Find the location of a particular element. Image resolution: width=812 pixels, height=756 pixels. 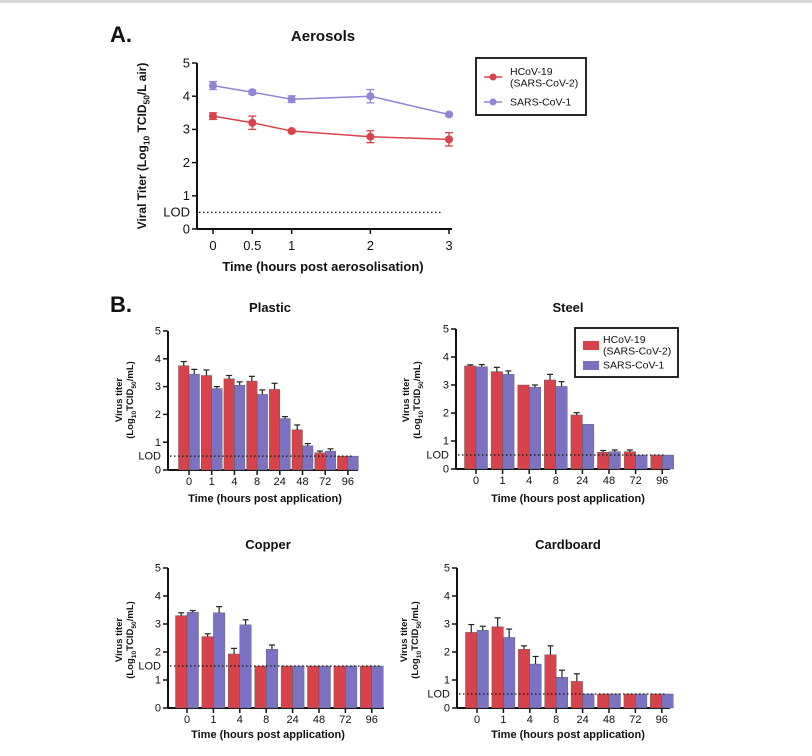

legend-label-line: SARS-CoV-1 is located at coordinates (633, 366).